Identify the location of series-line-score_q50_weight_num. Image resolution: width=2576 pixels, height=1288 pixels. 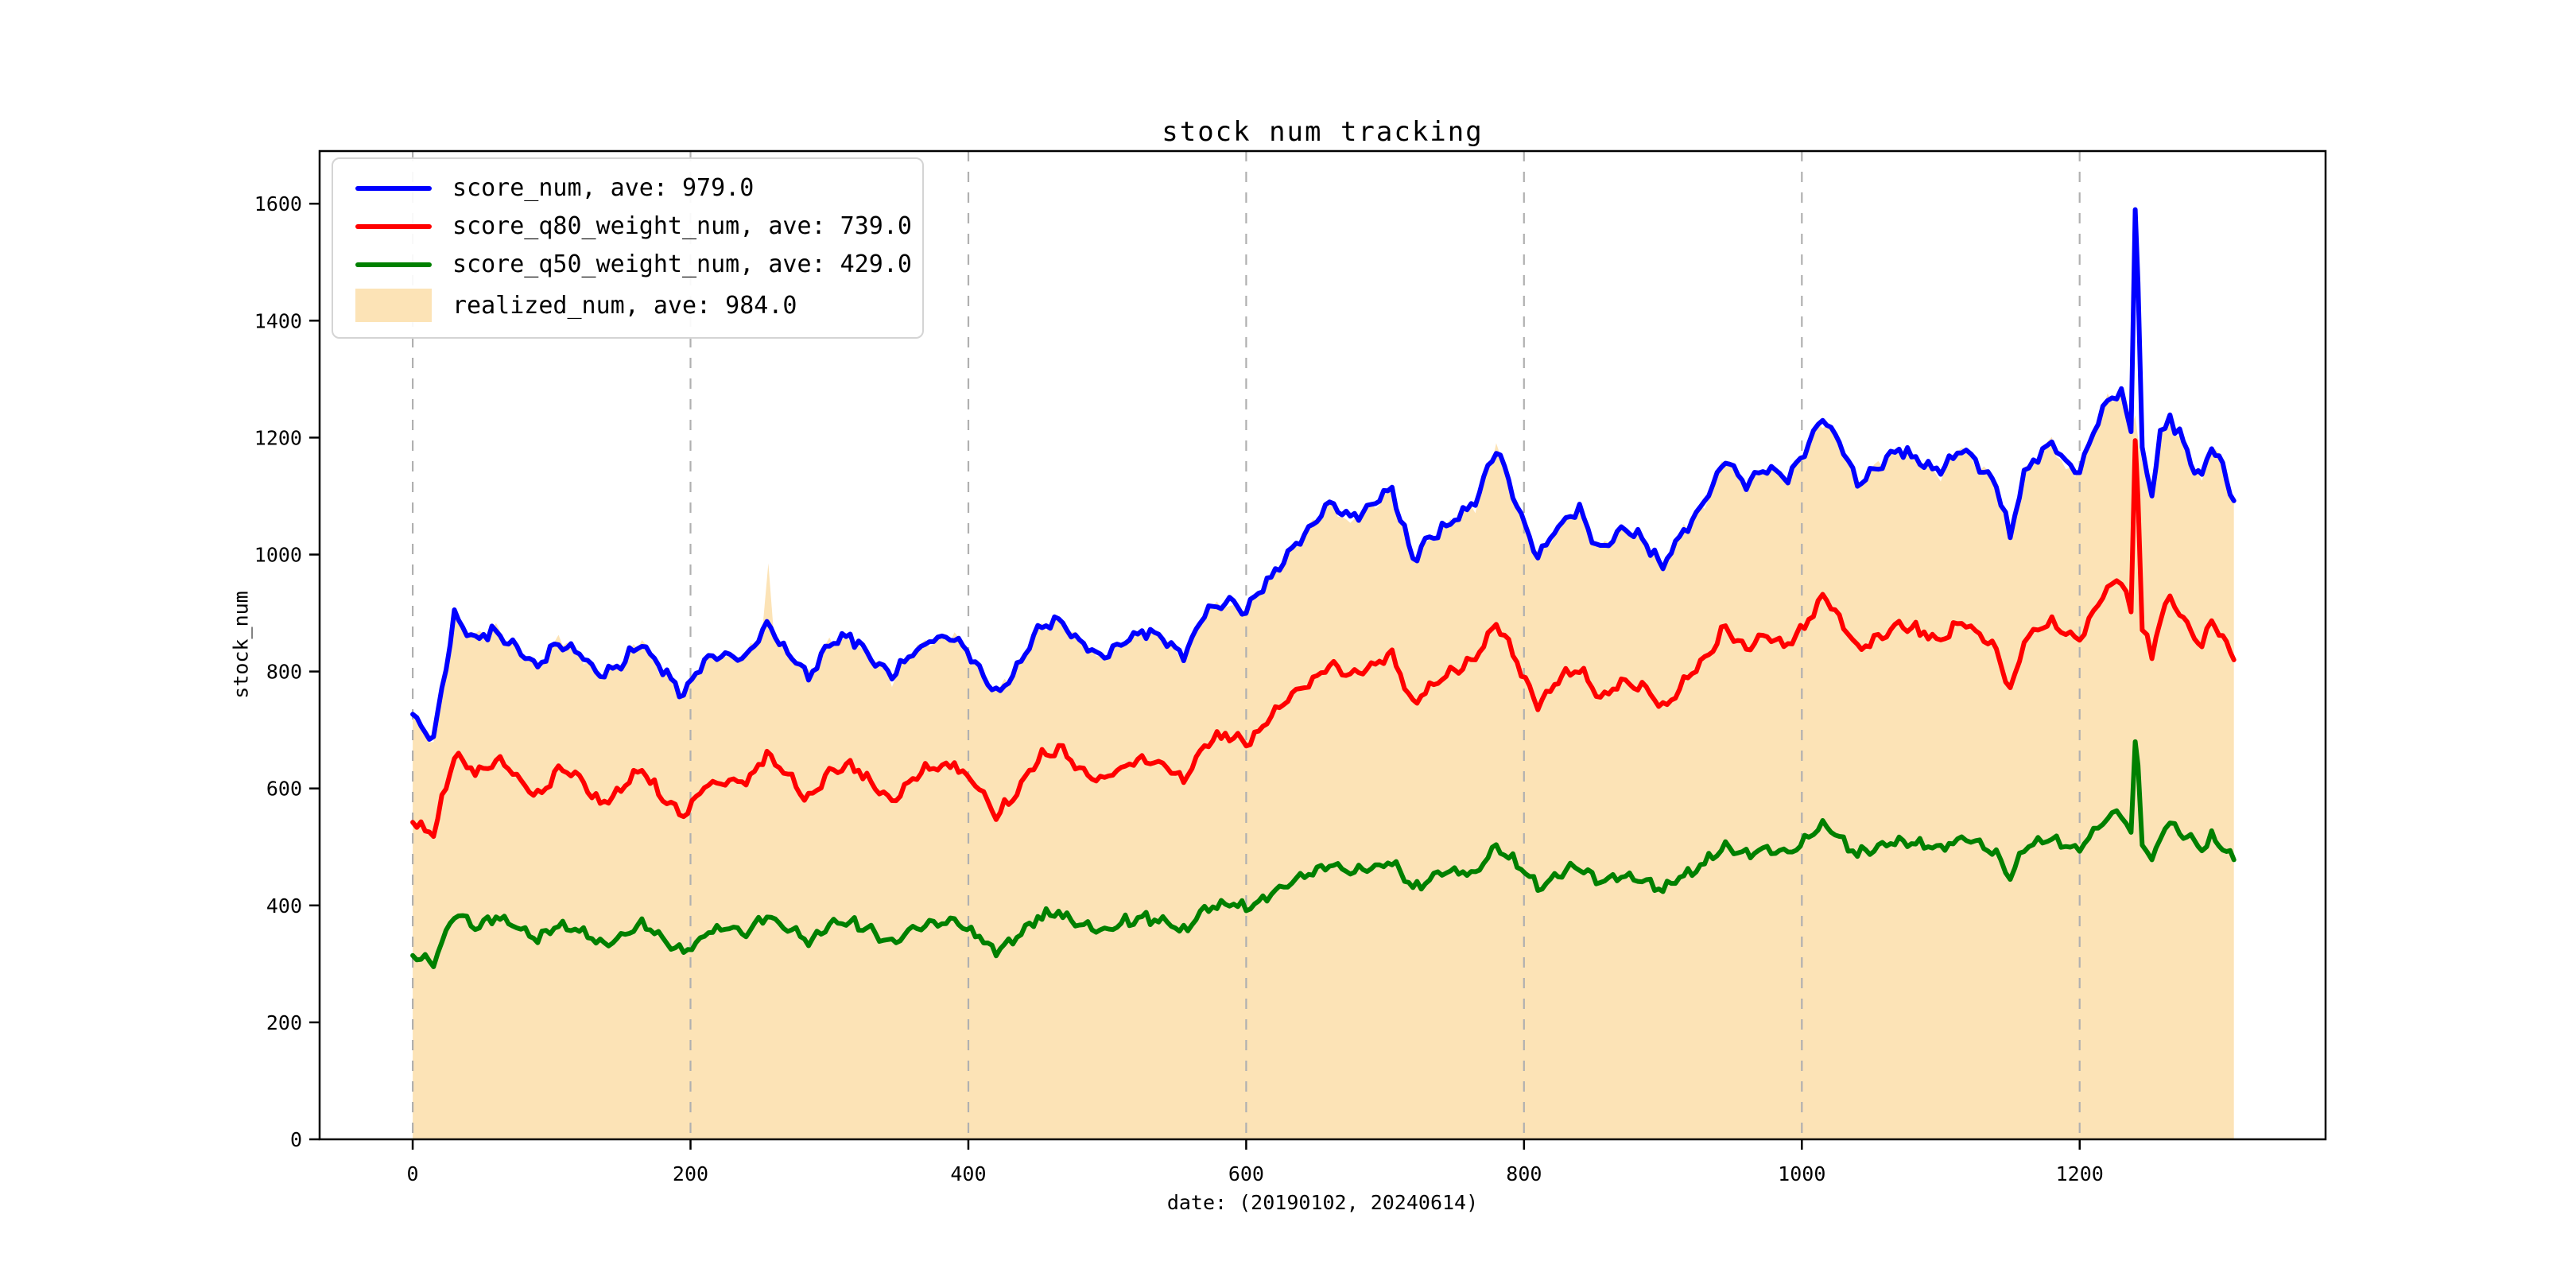
(1324, 854).